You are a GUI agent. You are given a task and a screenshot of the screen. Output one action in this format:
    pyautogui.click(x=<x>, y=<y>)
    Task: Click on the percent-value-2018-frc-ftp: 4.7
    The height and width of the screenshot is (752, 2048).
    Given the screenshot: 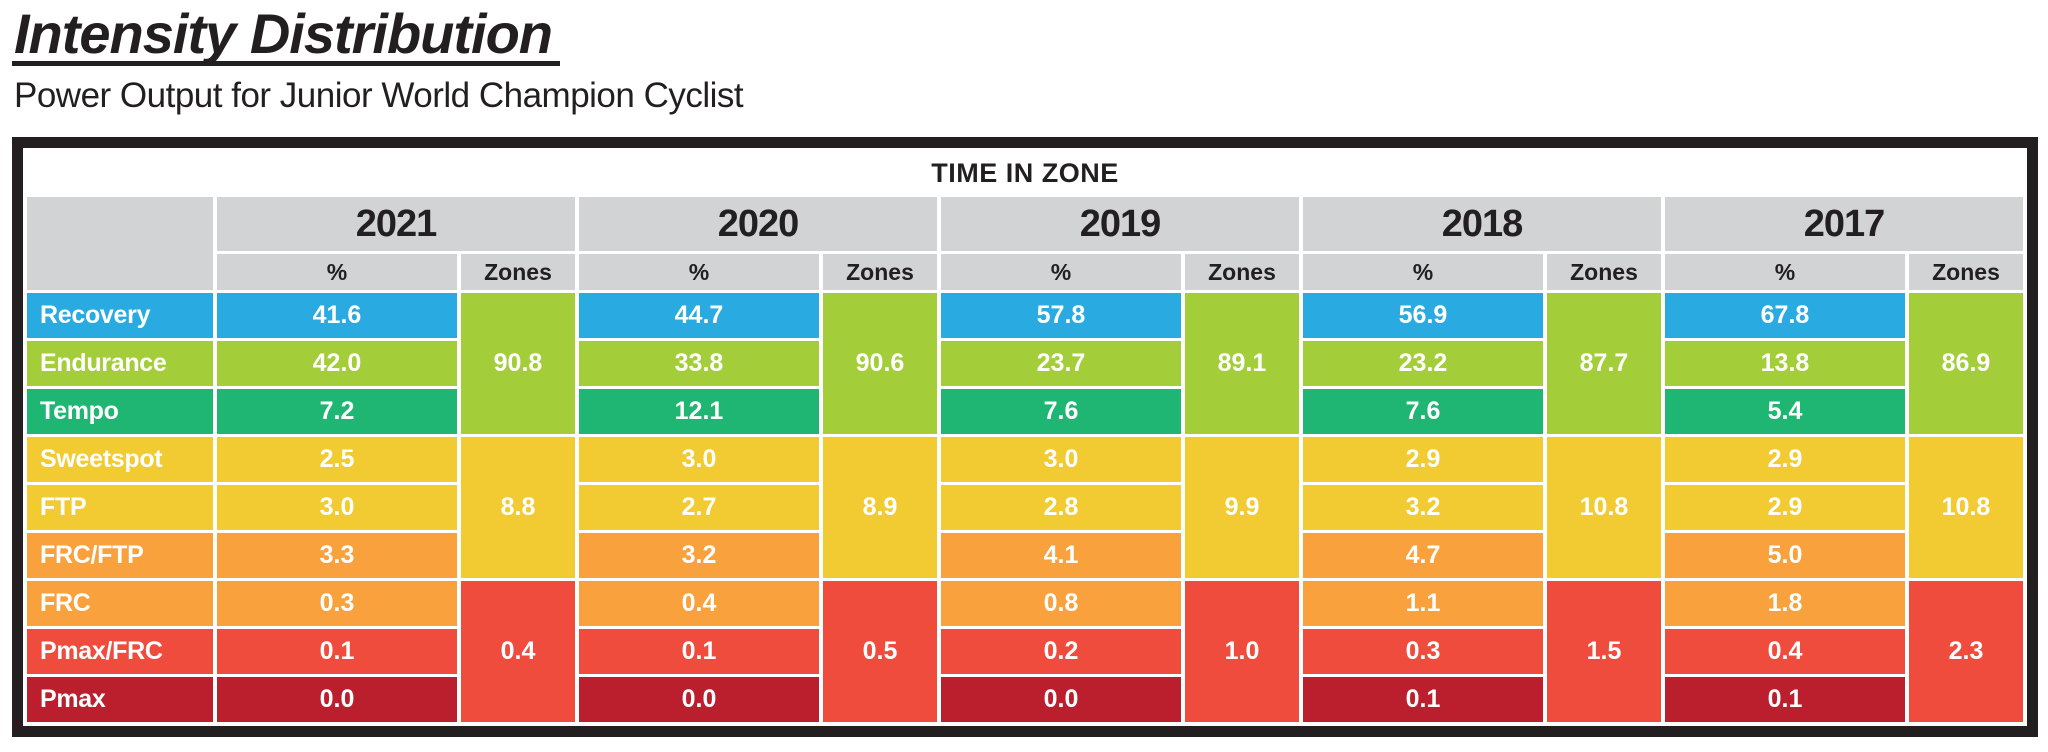 What is the action you would take?
    pyautogui.click(x=1423, y=555)
    